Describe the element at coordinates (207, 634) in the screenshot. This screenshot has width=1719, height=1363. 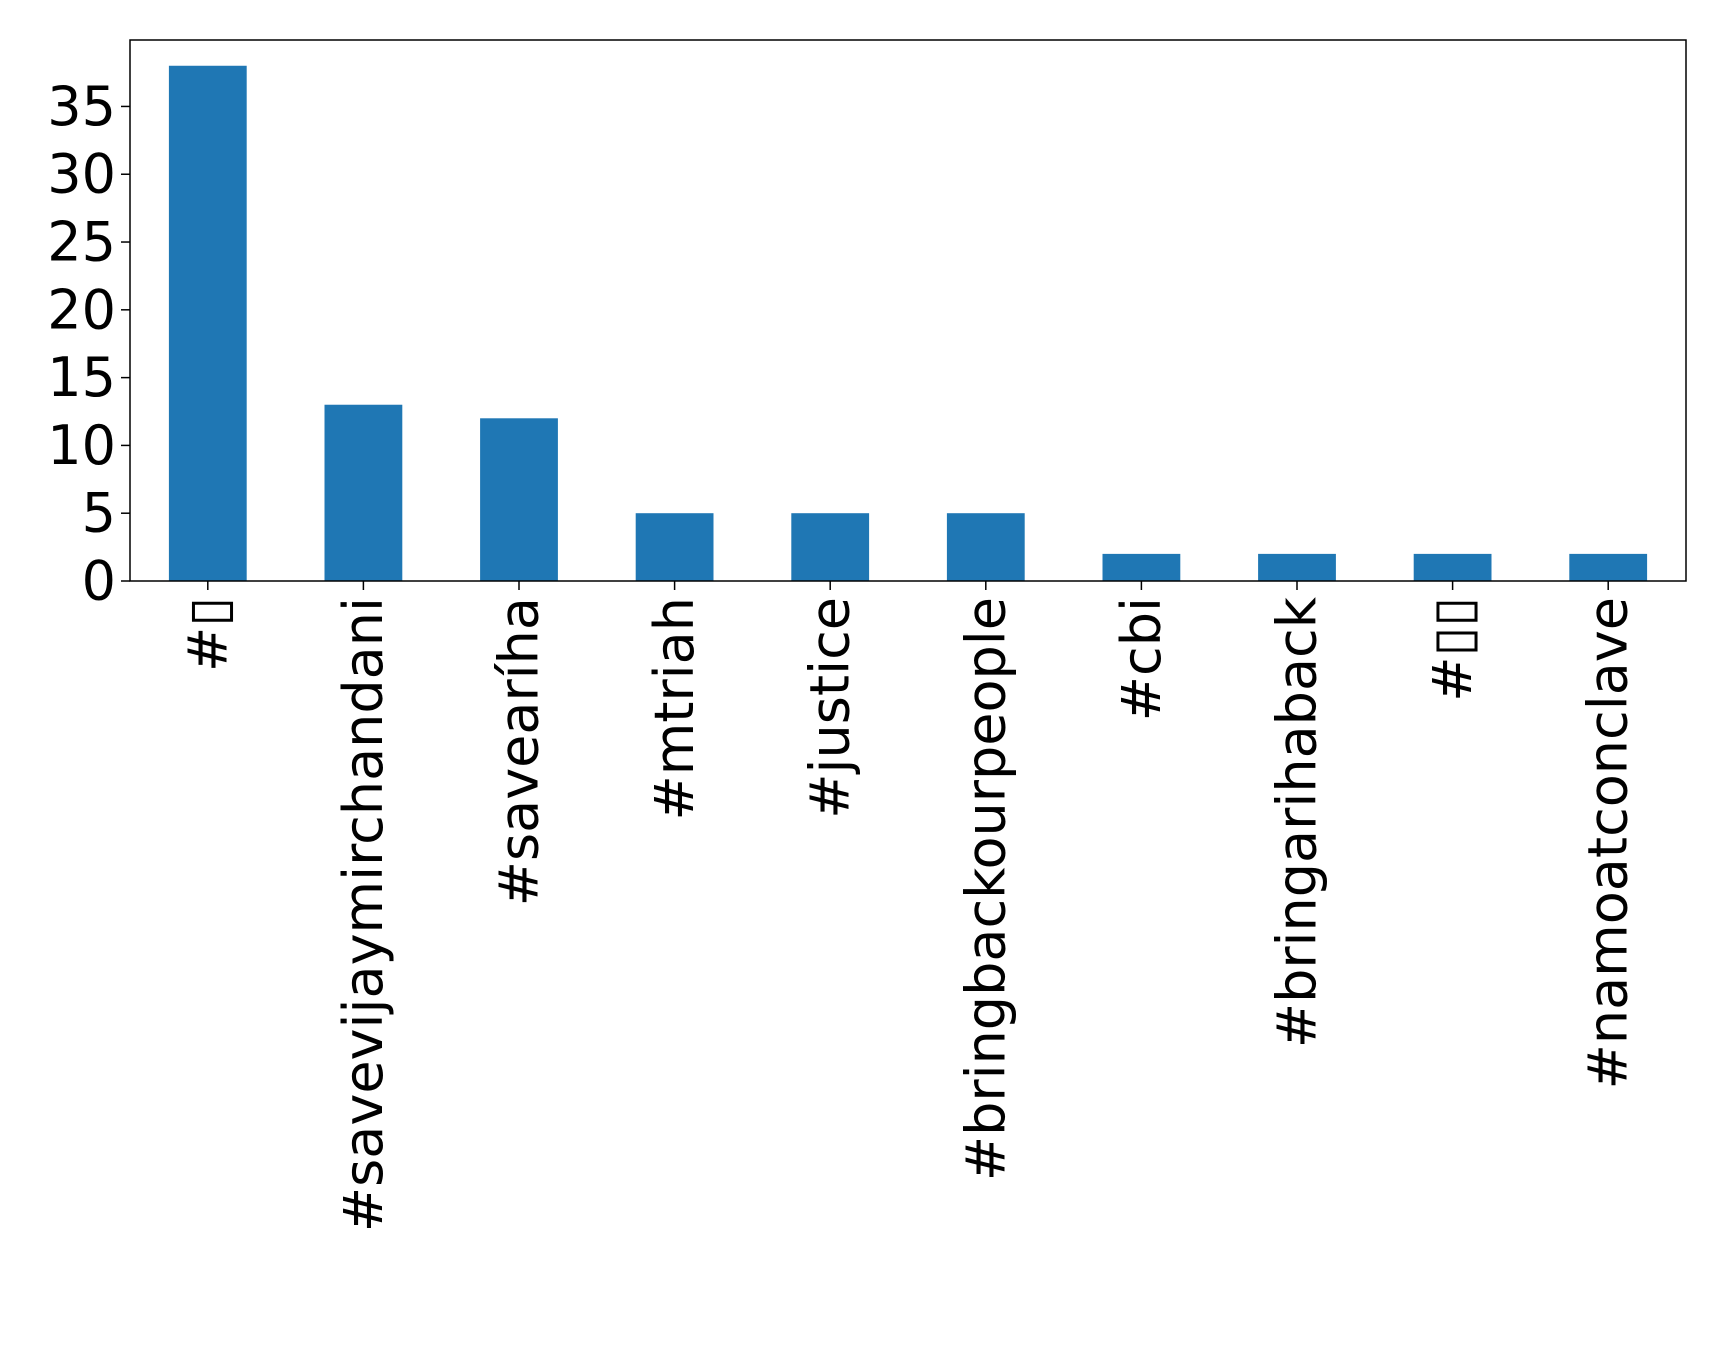
I see `x-tick-label: #▯` at that location.